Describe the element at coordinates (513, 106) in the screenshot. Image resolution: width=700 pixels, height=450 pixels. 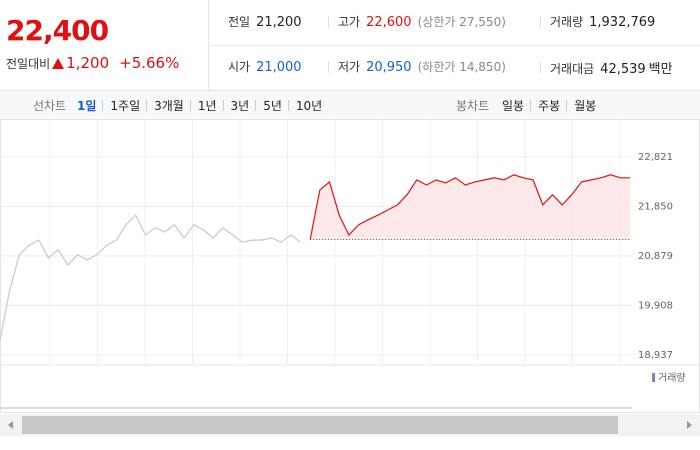
I see `candle-tab: 일봉` at that location.